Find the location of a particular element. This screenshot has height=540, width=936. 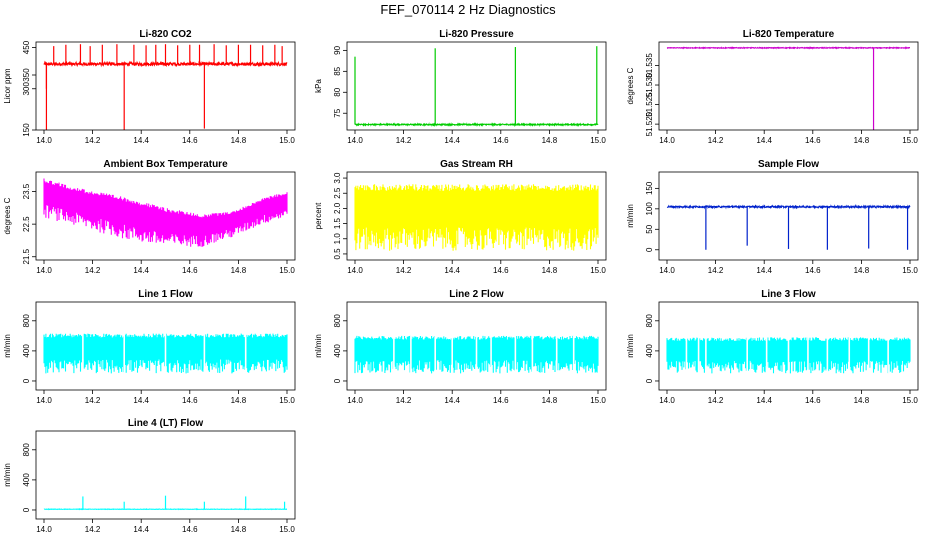

y-tick-label: 51.535 is located at coordinates (649, 65).